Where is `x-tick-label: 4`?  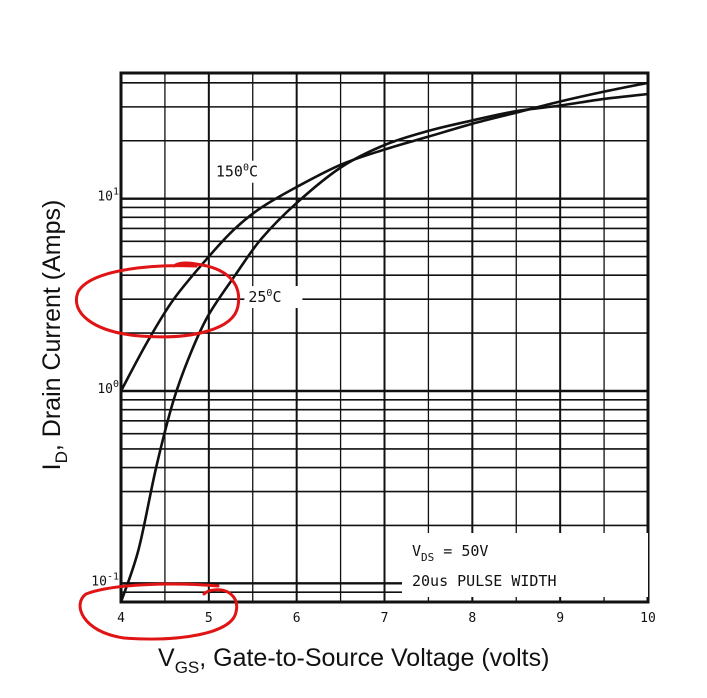
x-tick-label: 4 is located at coordinates (121, 618).